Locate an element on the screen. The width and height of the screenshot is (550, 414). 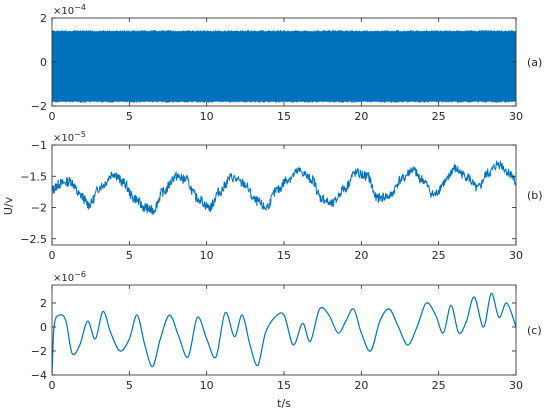
y-axis-title: U/v is located at coordinates (8, 205).